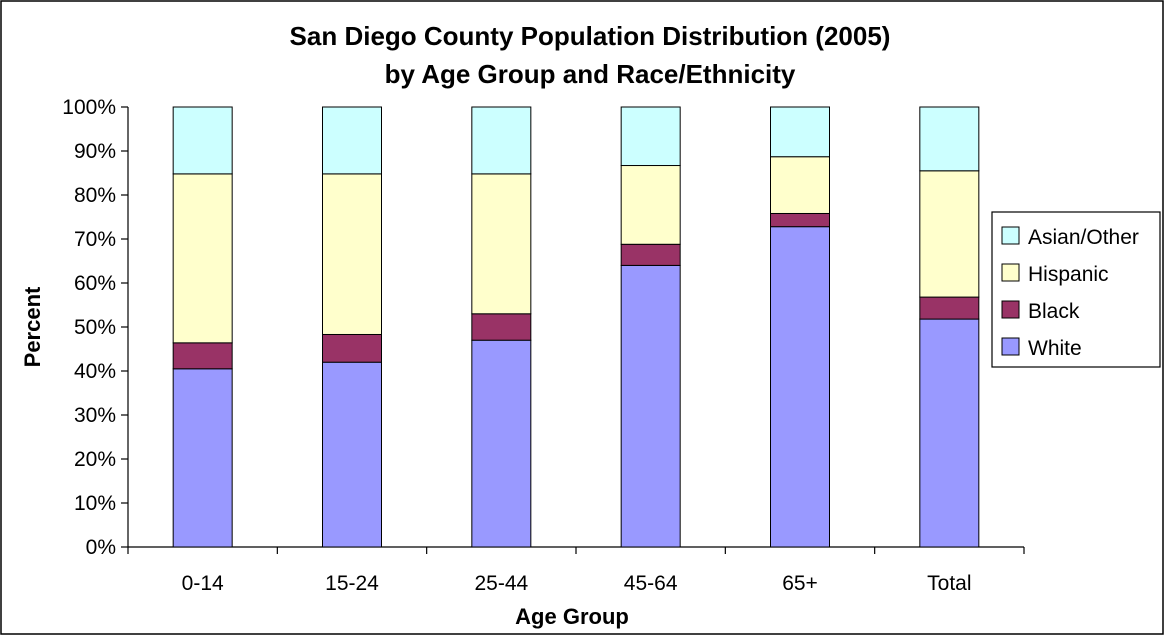  What do you see at coordinates (95, 371) in the screenshot?
I see `y-tick-label: 40%` at bounding box center [95, 371].